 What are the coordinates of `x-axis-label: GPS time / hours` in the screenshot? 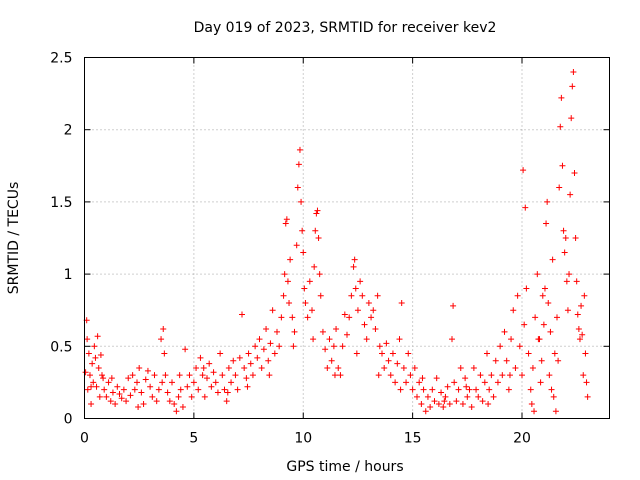 It's located at (344, 467).